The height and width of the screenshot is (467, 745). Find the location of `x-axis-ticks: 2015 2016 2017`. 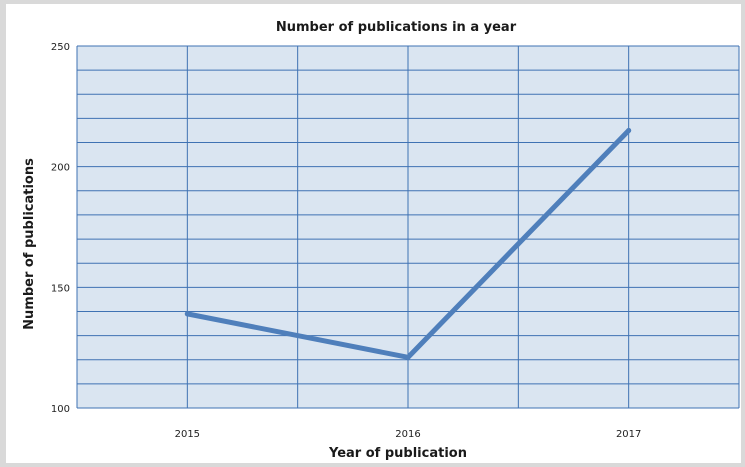

x-axis-ticks: 2015 2016 2017 is located at coordinates (408, 434).